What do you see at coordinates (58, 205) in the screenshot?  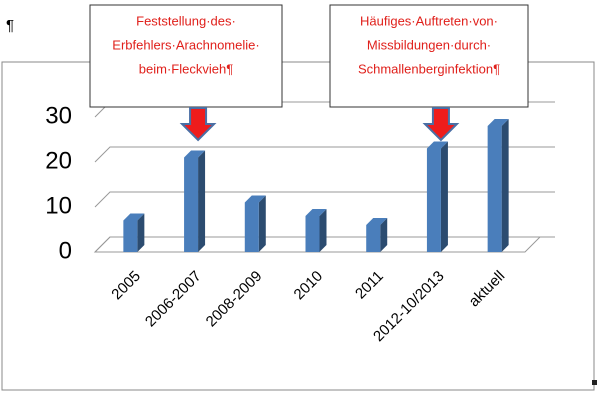 I see `y-tick-label: 10` at bounding box center [58, 205].